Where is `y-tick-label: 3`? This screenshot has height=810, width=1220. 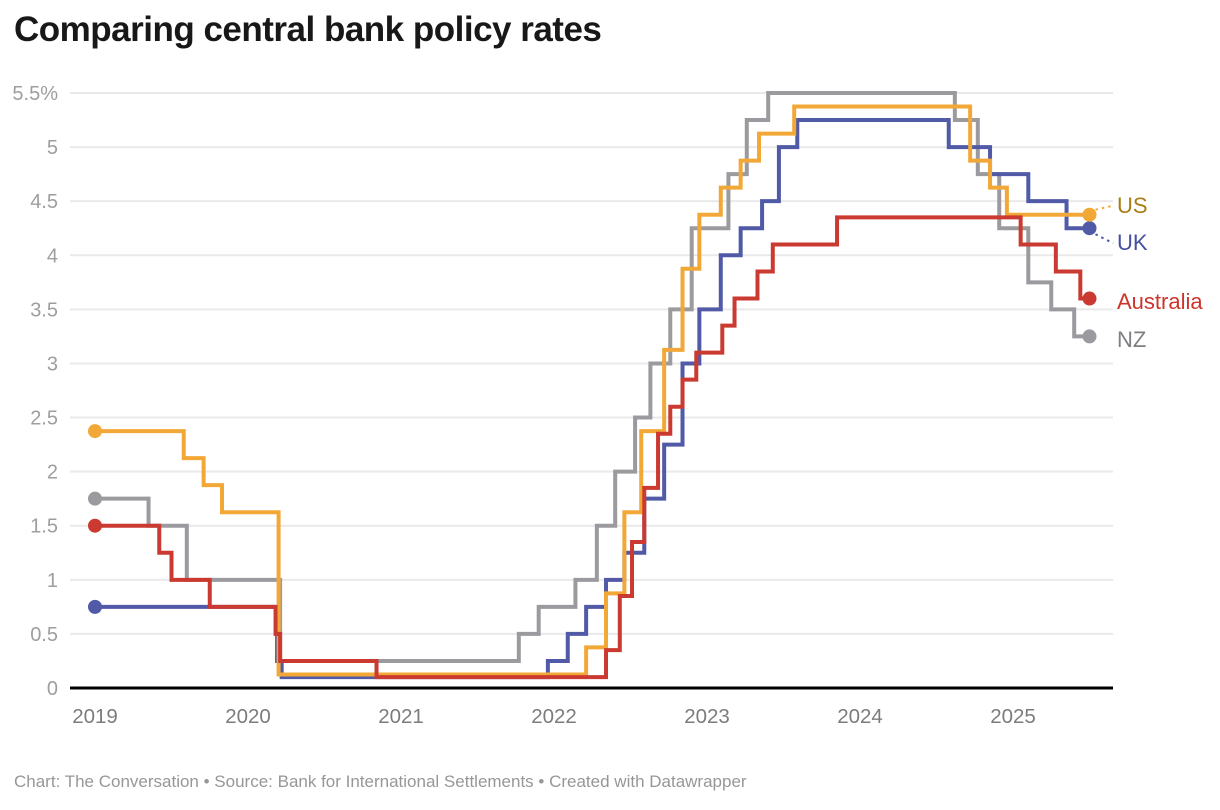
y-tick-label: 3 is located at coordinates (52, 364).